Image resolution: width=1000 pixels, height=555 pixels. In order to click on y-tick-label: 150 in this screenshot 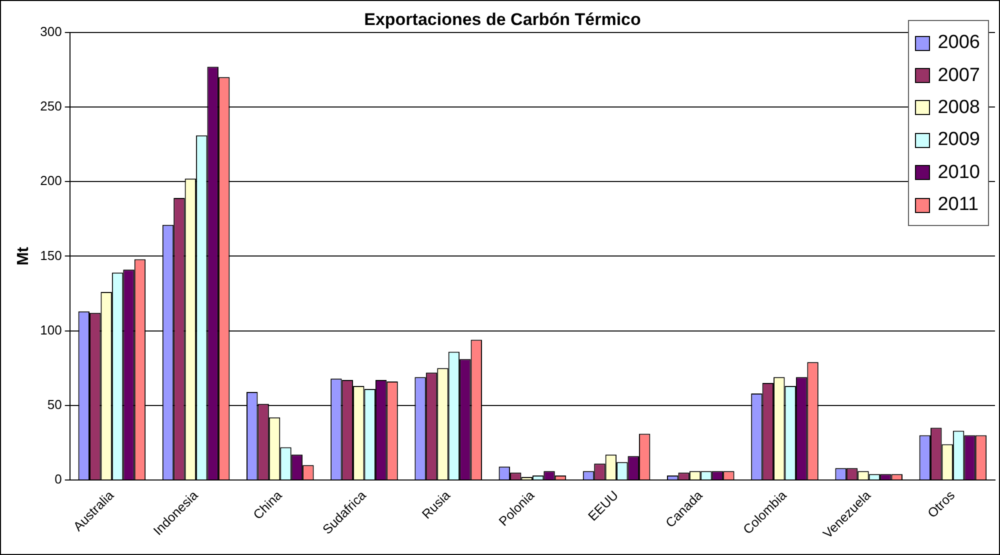, I will do `click(51, 255)`.